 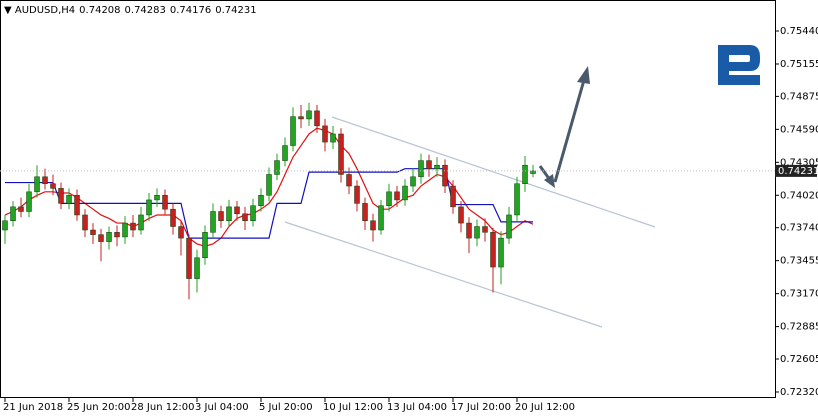 What do you see at coordinates (799, 195) in the screenshot?
I see `y-tick-label: 0.74020` at bounding box center [799, 195].